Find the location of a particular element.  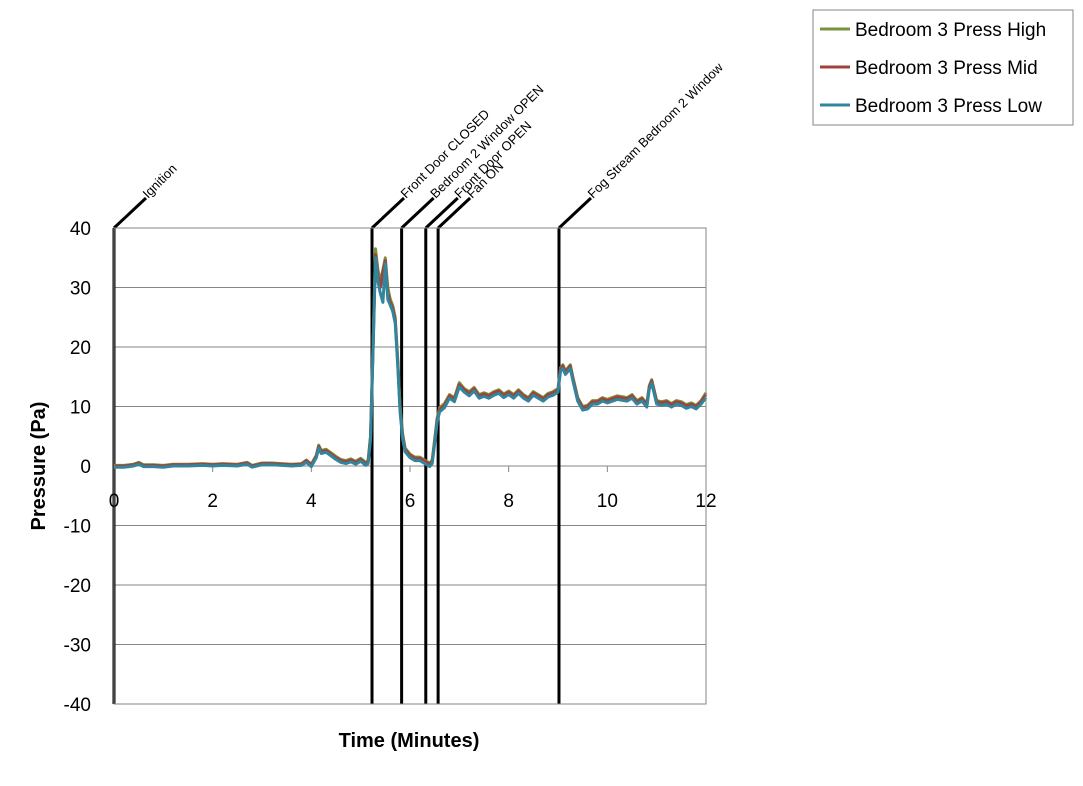

x-tick-label: 4 is located at coordinates (311, 501).